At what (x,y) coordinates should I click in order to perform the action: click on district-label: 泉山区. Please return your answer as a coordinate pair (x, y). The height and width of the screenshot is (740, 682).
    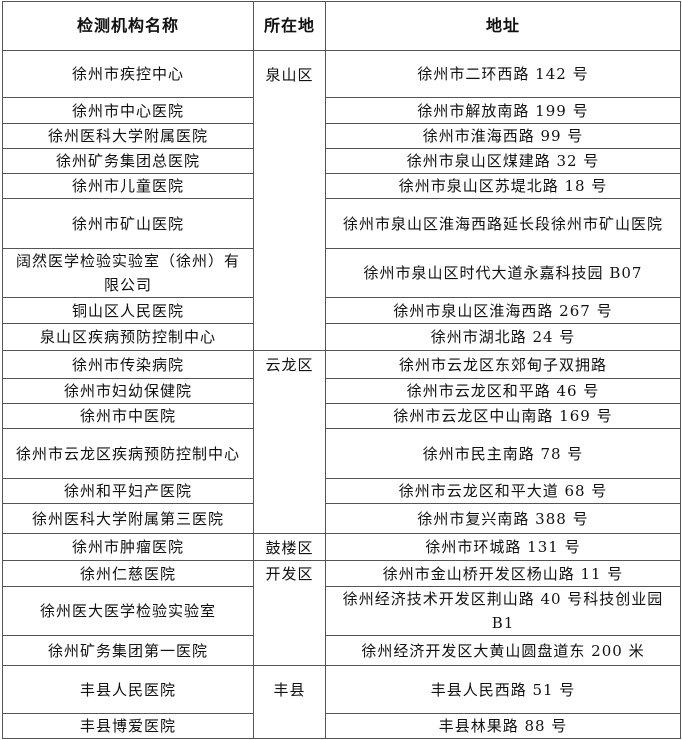
    Looking at the image, I should click on (289, 74).